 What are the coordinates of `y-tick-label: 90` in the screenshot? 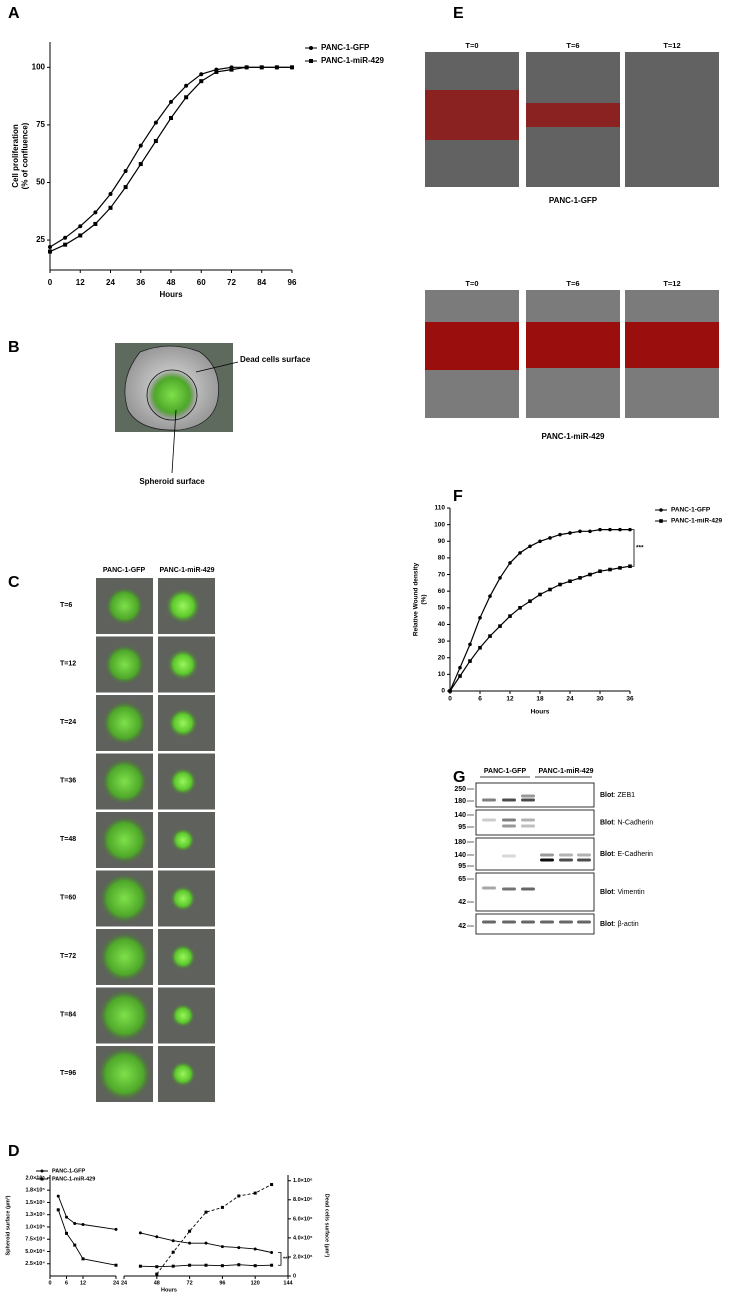 It's located at (442, 541).